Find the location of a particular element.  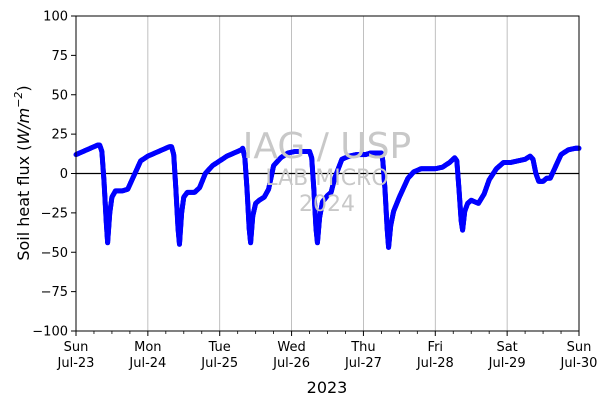

x-tick-label-date: Jul-24 is located at coordinates (147, 363).